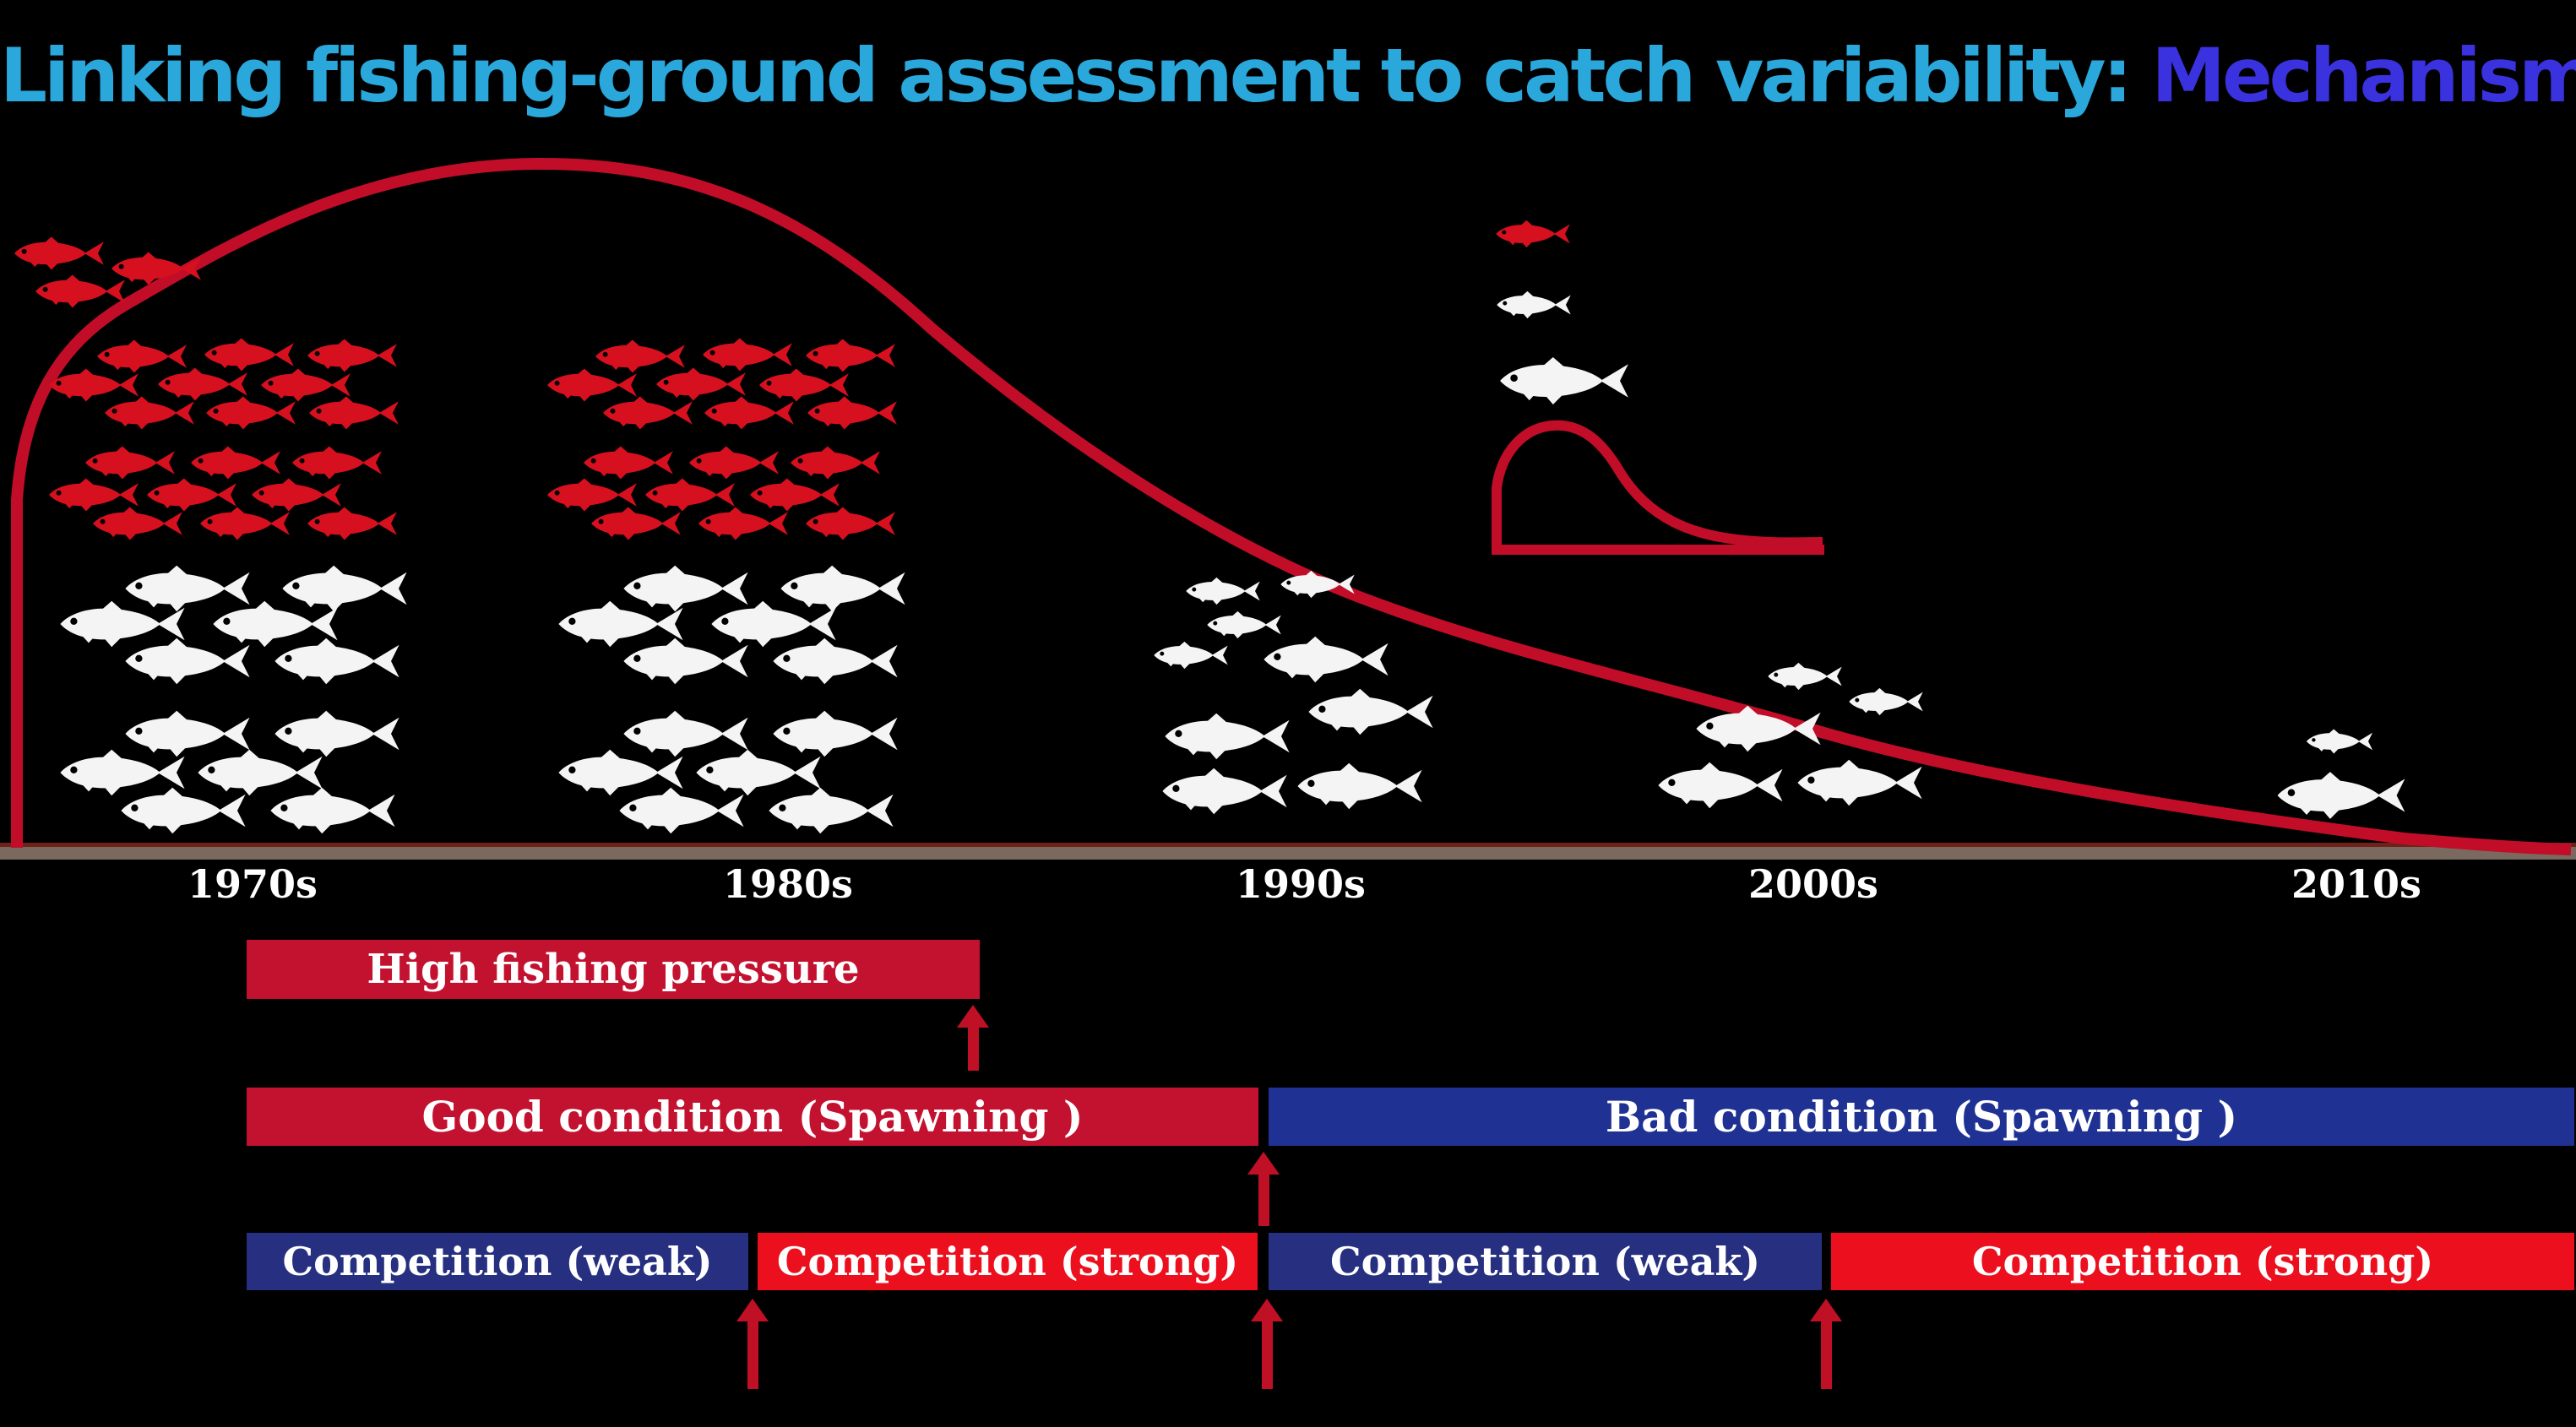  I want to click on competition-strong-bar-1: Competition (strong), so click(1008, 1262).